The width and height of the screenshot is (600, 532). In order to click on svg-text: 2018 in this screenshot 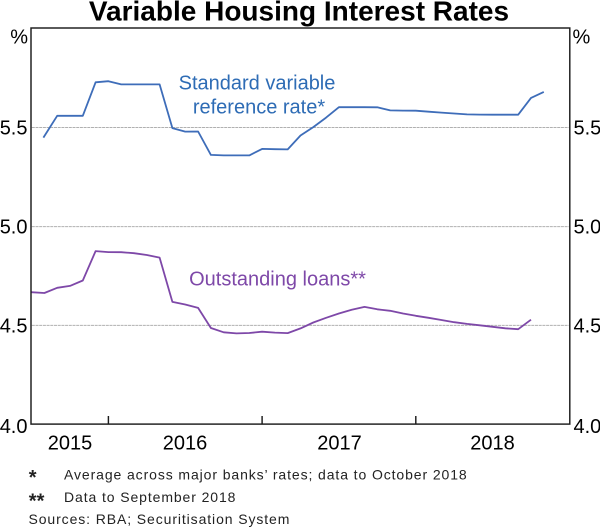, I will do `click(492, 444)`.